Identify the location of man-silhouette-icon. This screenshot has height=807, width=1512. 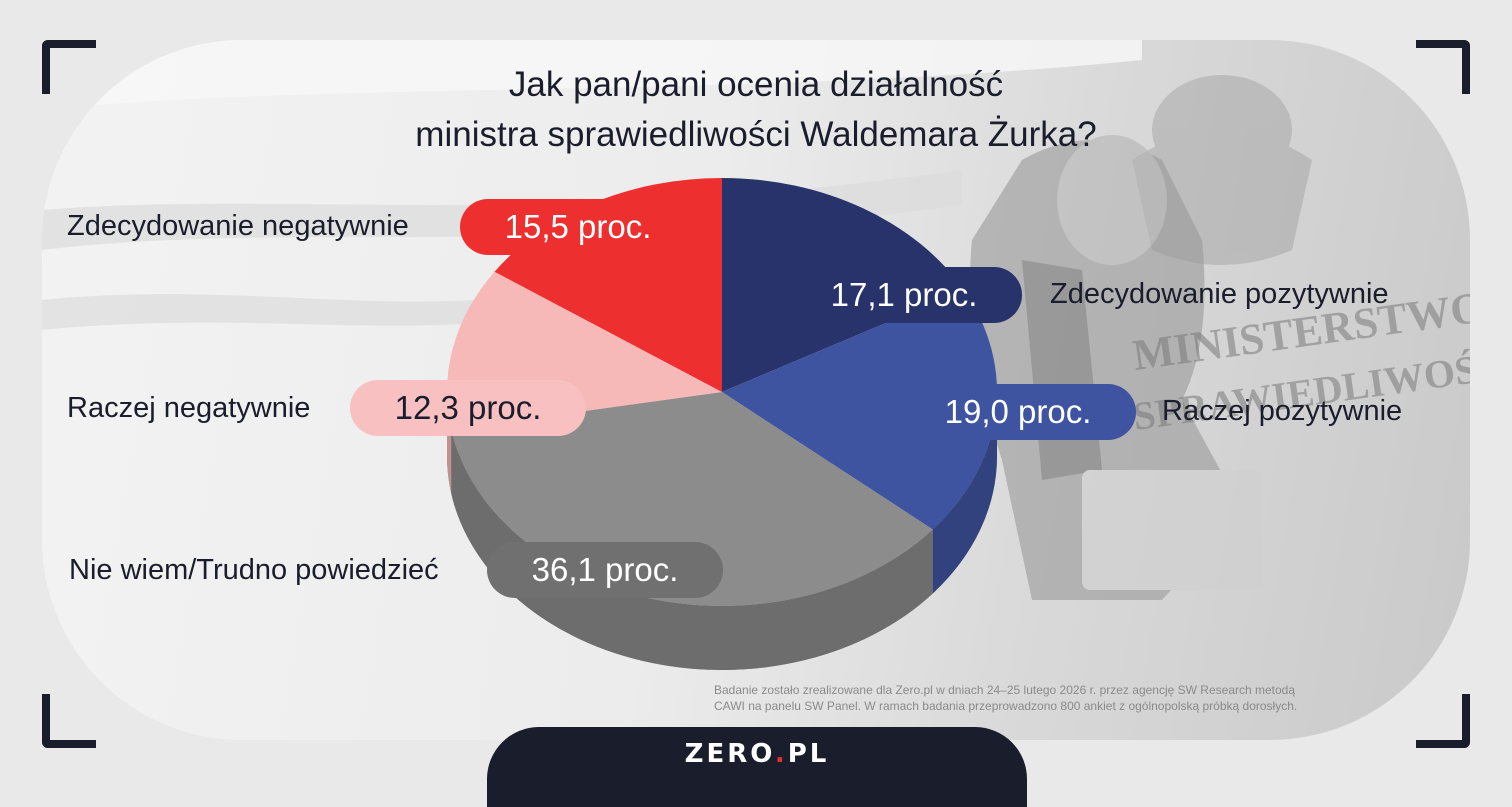
(1116, 367).